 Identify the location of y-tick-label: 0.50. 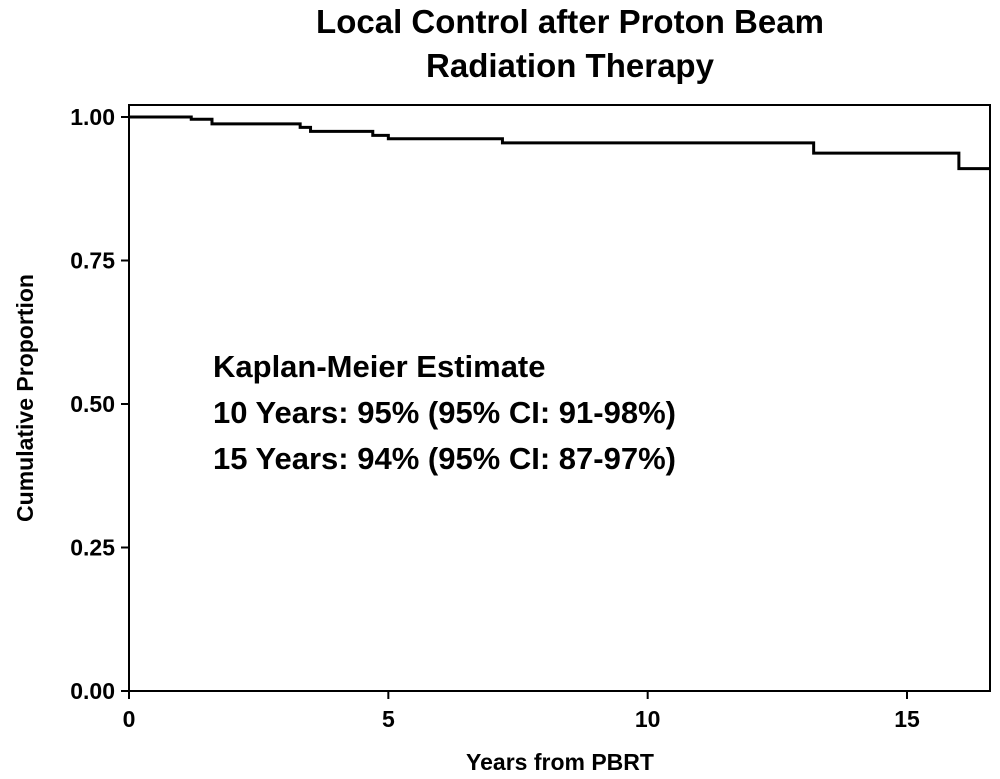
(92, 404).